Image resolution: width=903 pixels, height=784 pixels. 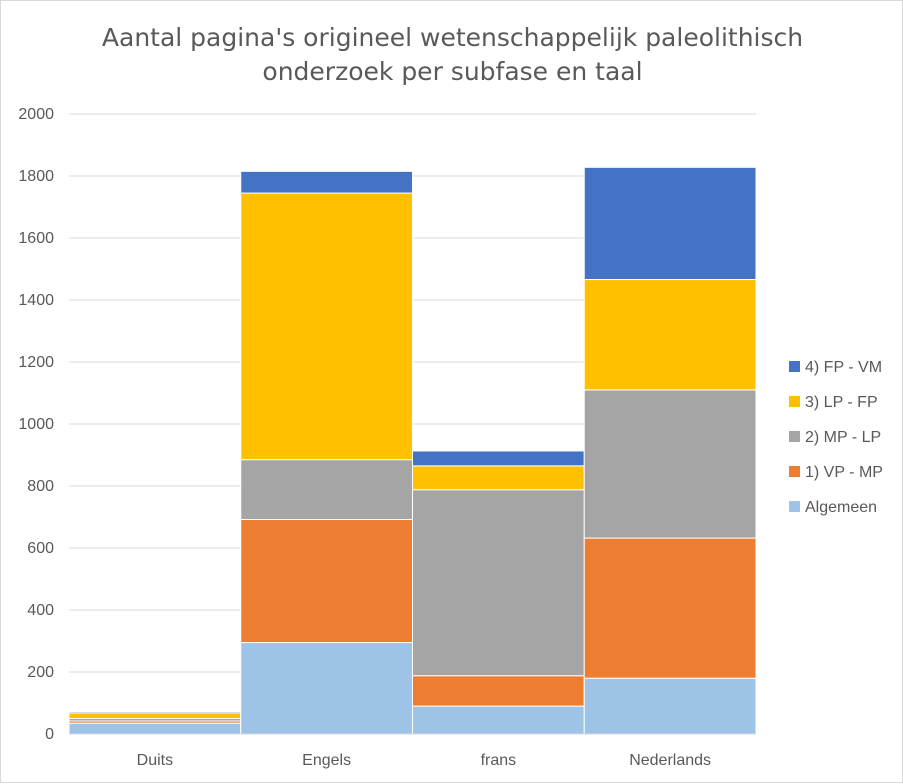 What do you see at coordinates (36, 176) in the screenshot?
I see `y-tick-label: 1800` at bounding box center [36, 176].